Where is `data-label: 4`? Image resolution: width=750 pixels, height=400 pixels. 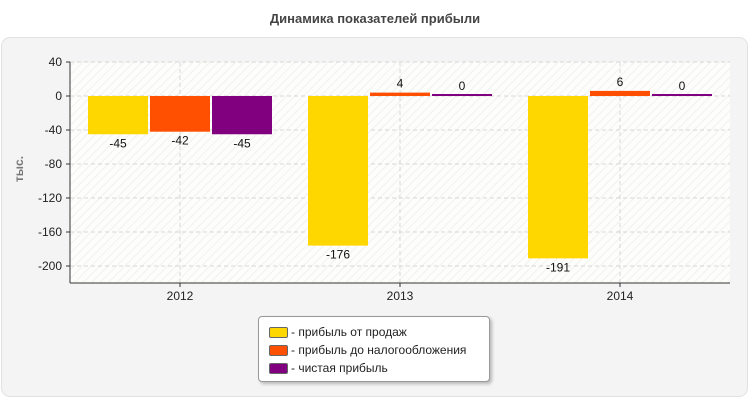 data-label: 4 is located at coordinates (400, 84).